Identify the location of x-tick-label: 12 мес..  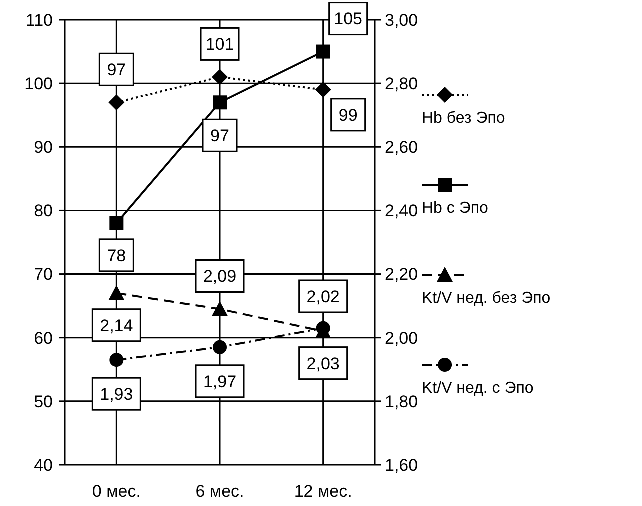
(323, 491).